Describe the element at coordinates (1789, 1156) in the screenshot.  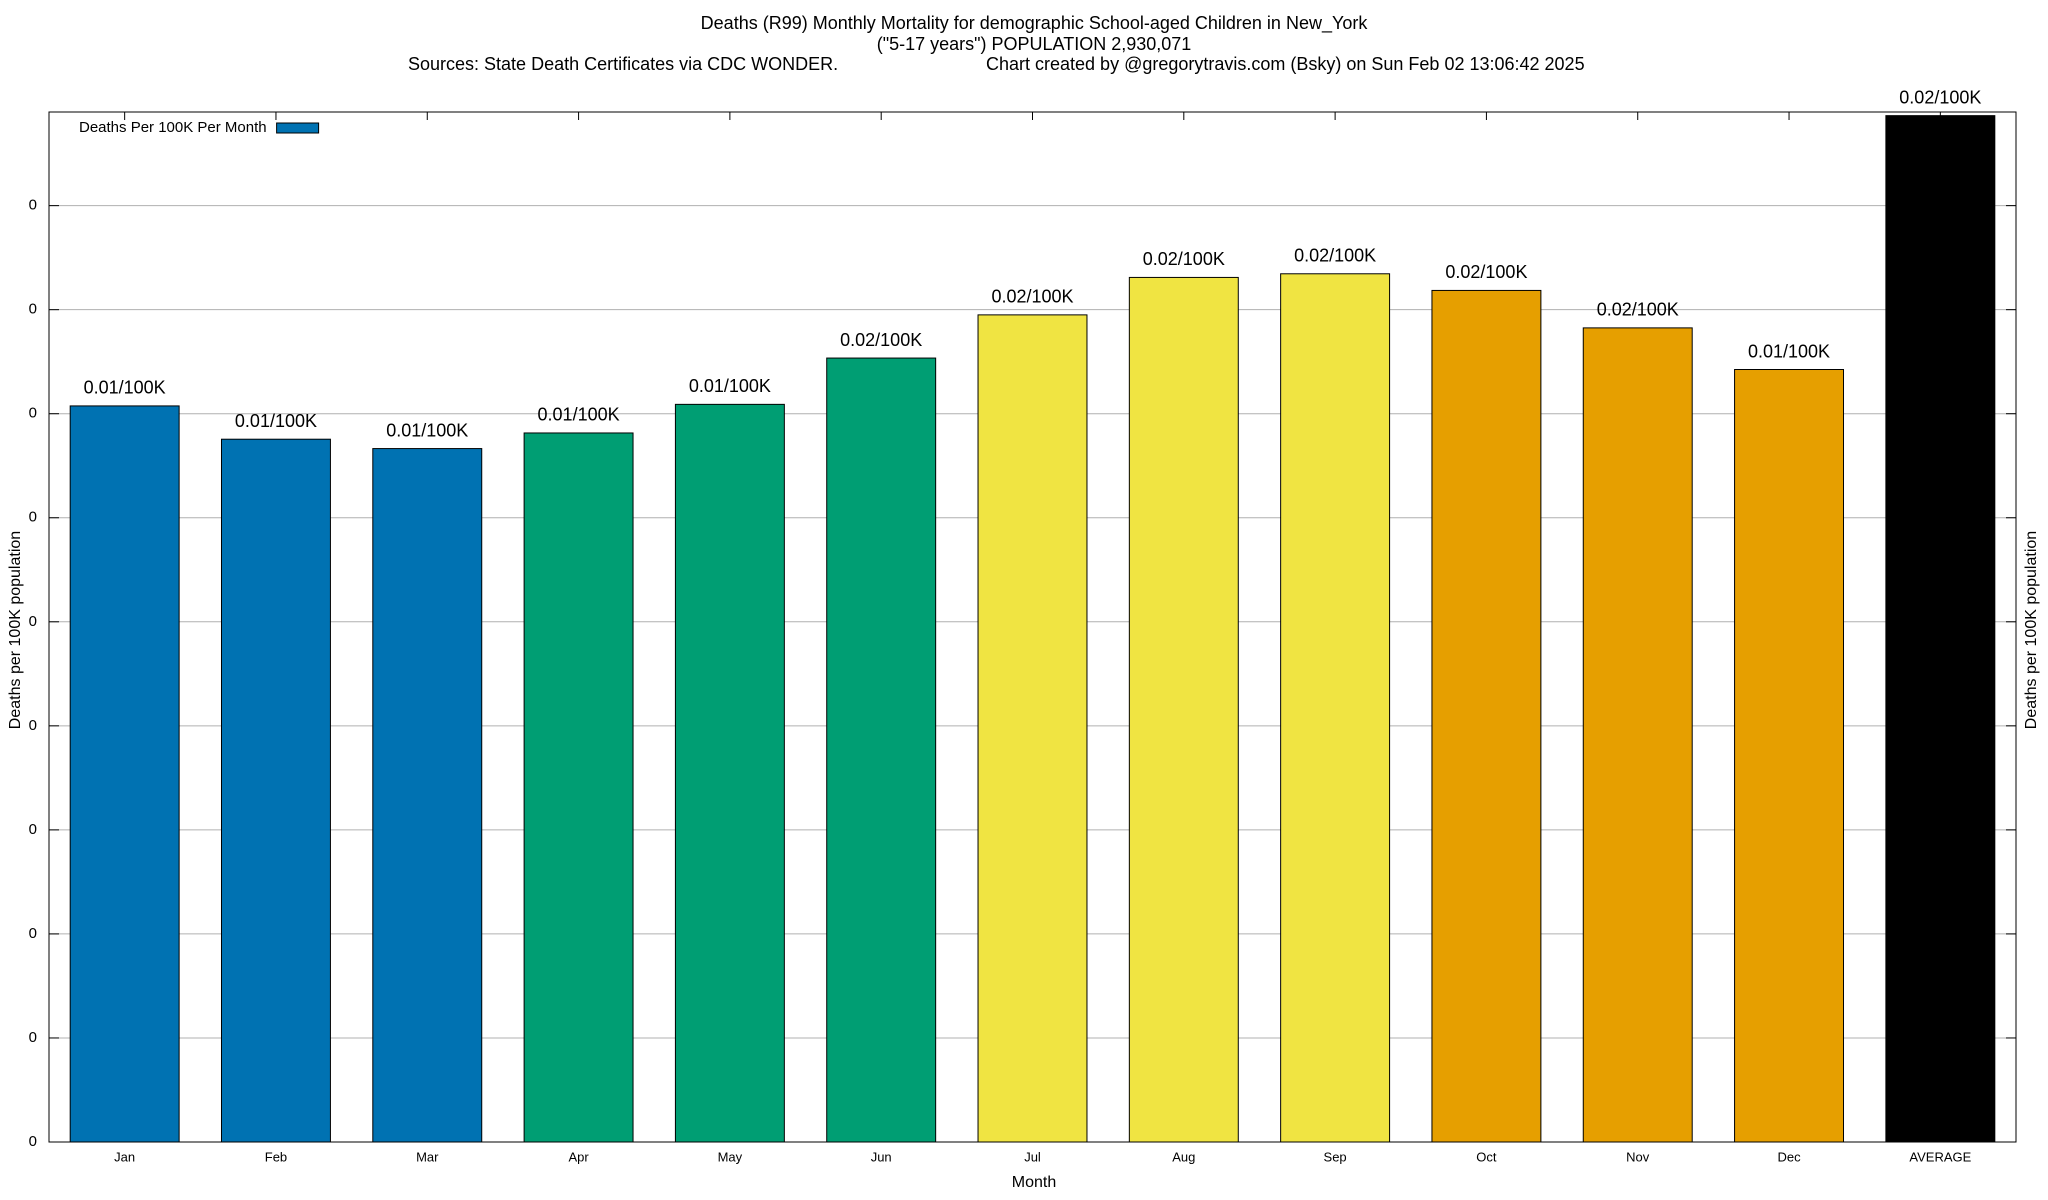
I see `x-tick-label: Dec` at that location.